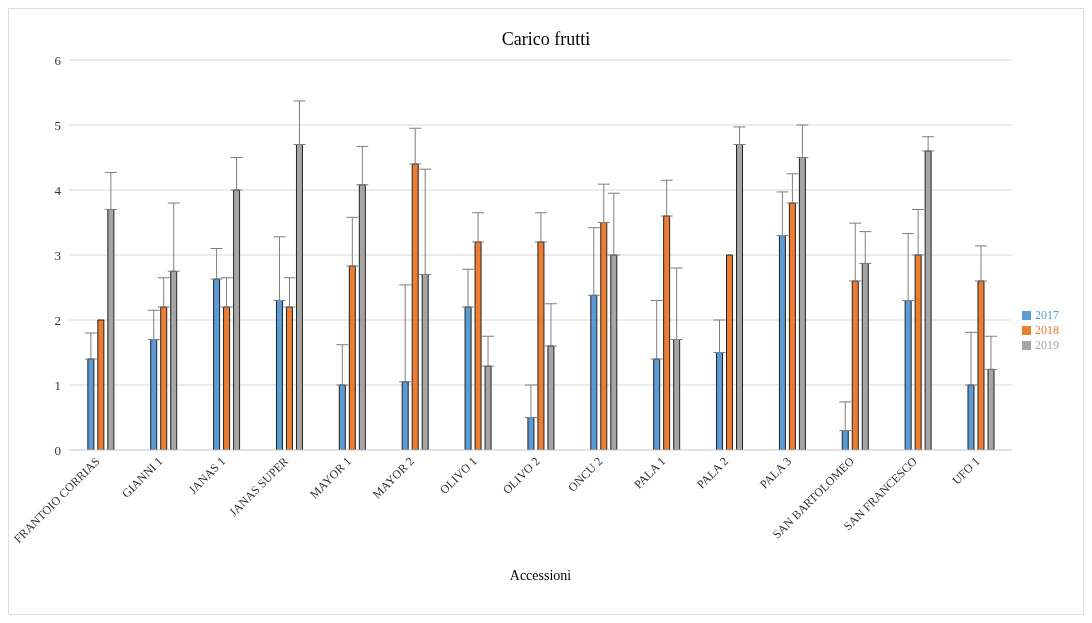 The height and width of the screenshot is (623, 1092). Describe the element at coordinates (57, 255) in the screenshot. I see `y-tick-label: 3` at that location.